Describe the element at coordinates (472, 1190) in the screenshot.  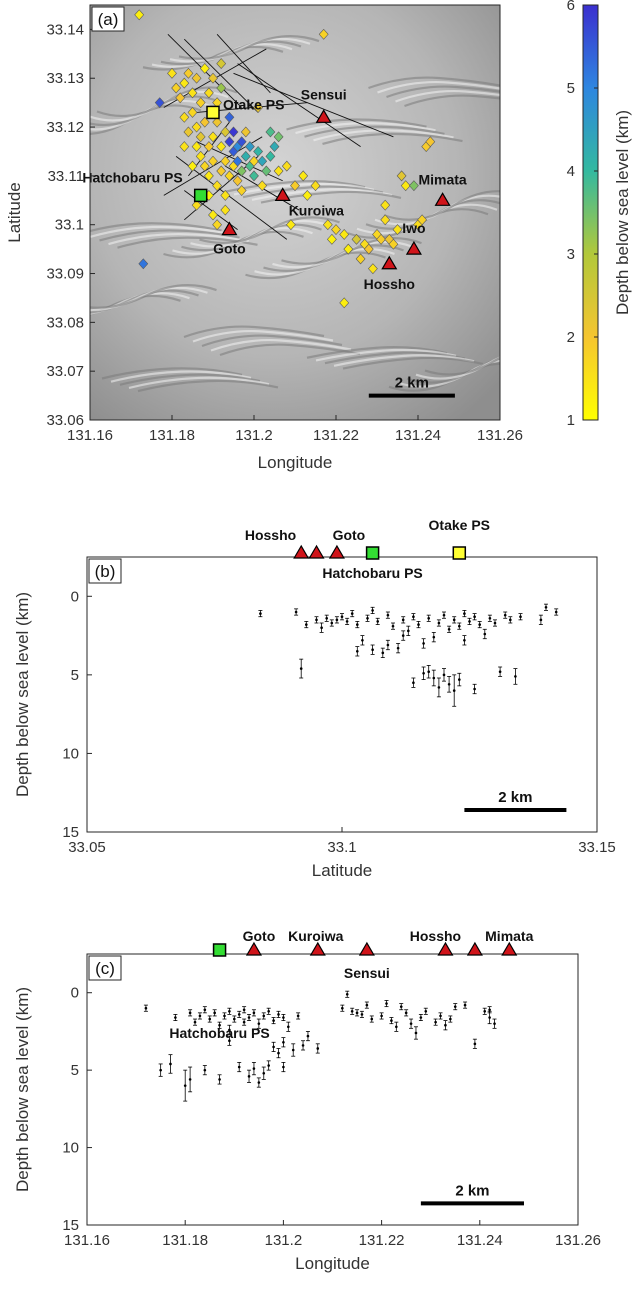
I see `panel-c-scale-label: 2 km` at that location.